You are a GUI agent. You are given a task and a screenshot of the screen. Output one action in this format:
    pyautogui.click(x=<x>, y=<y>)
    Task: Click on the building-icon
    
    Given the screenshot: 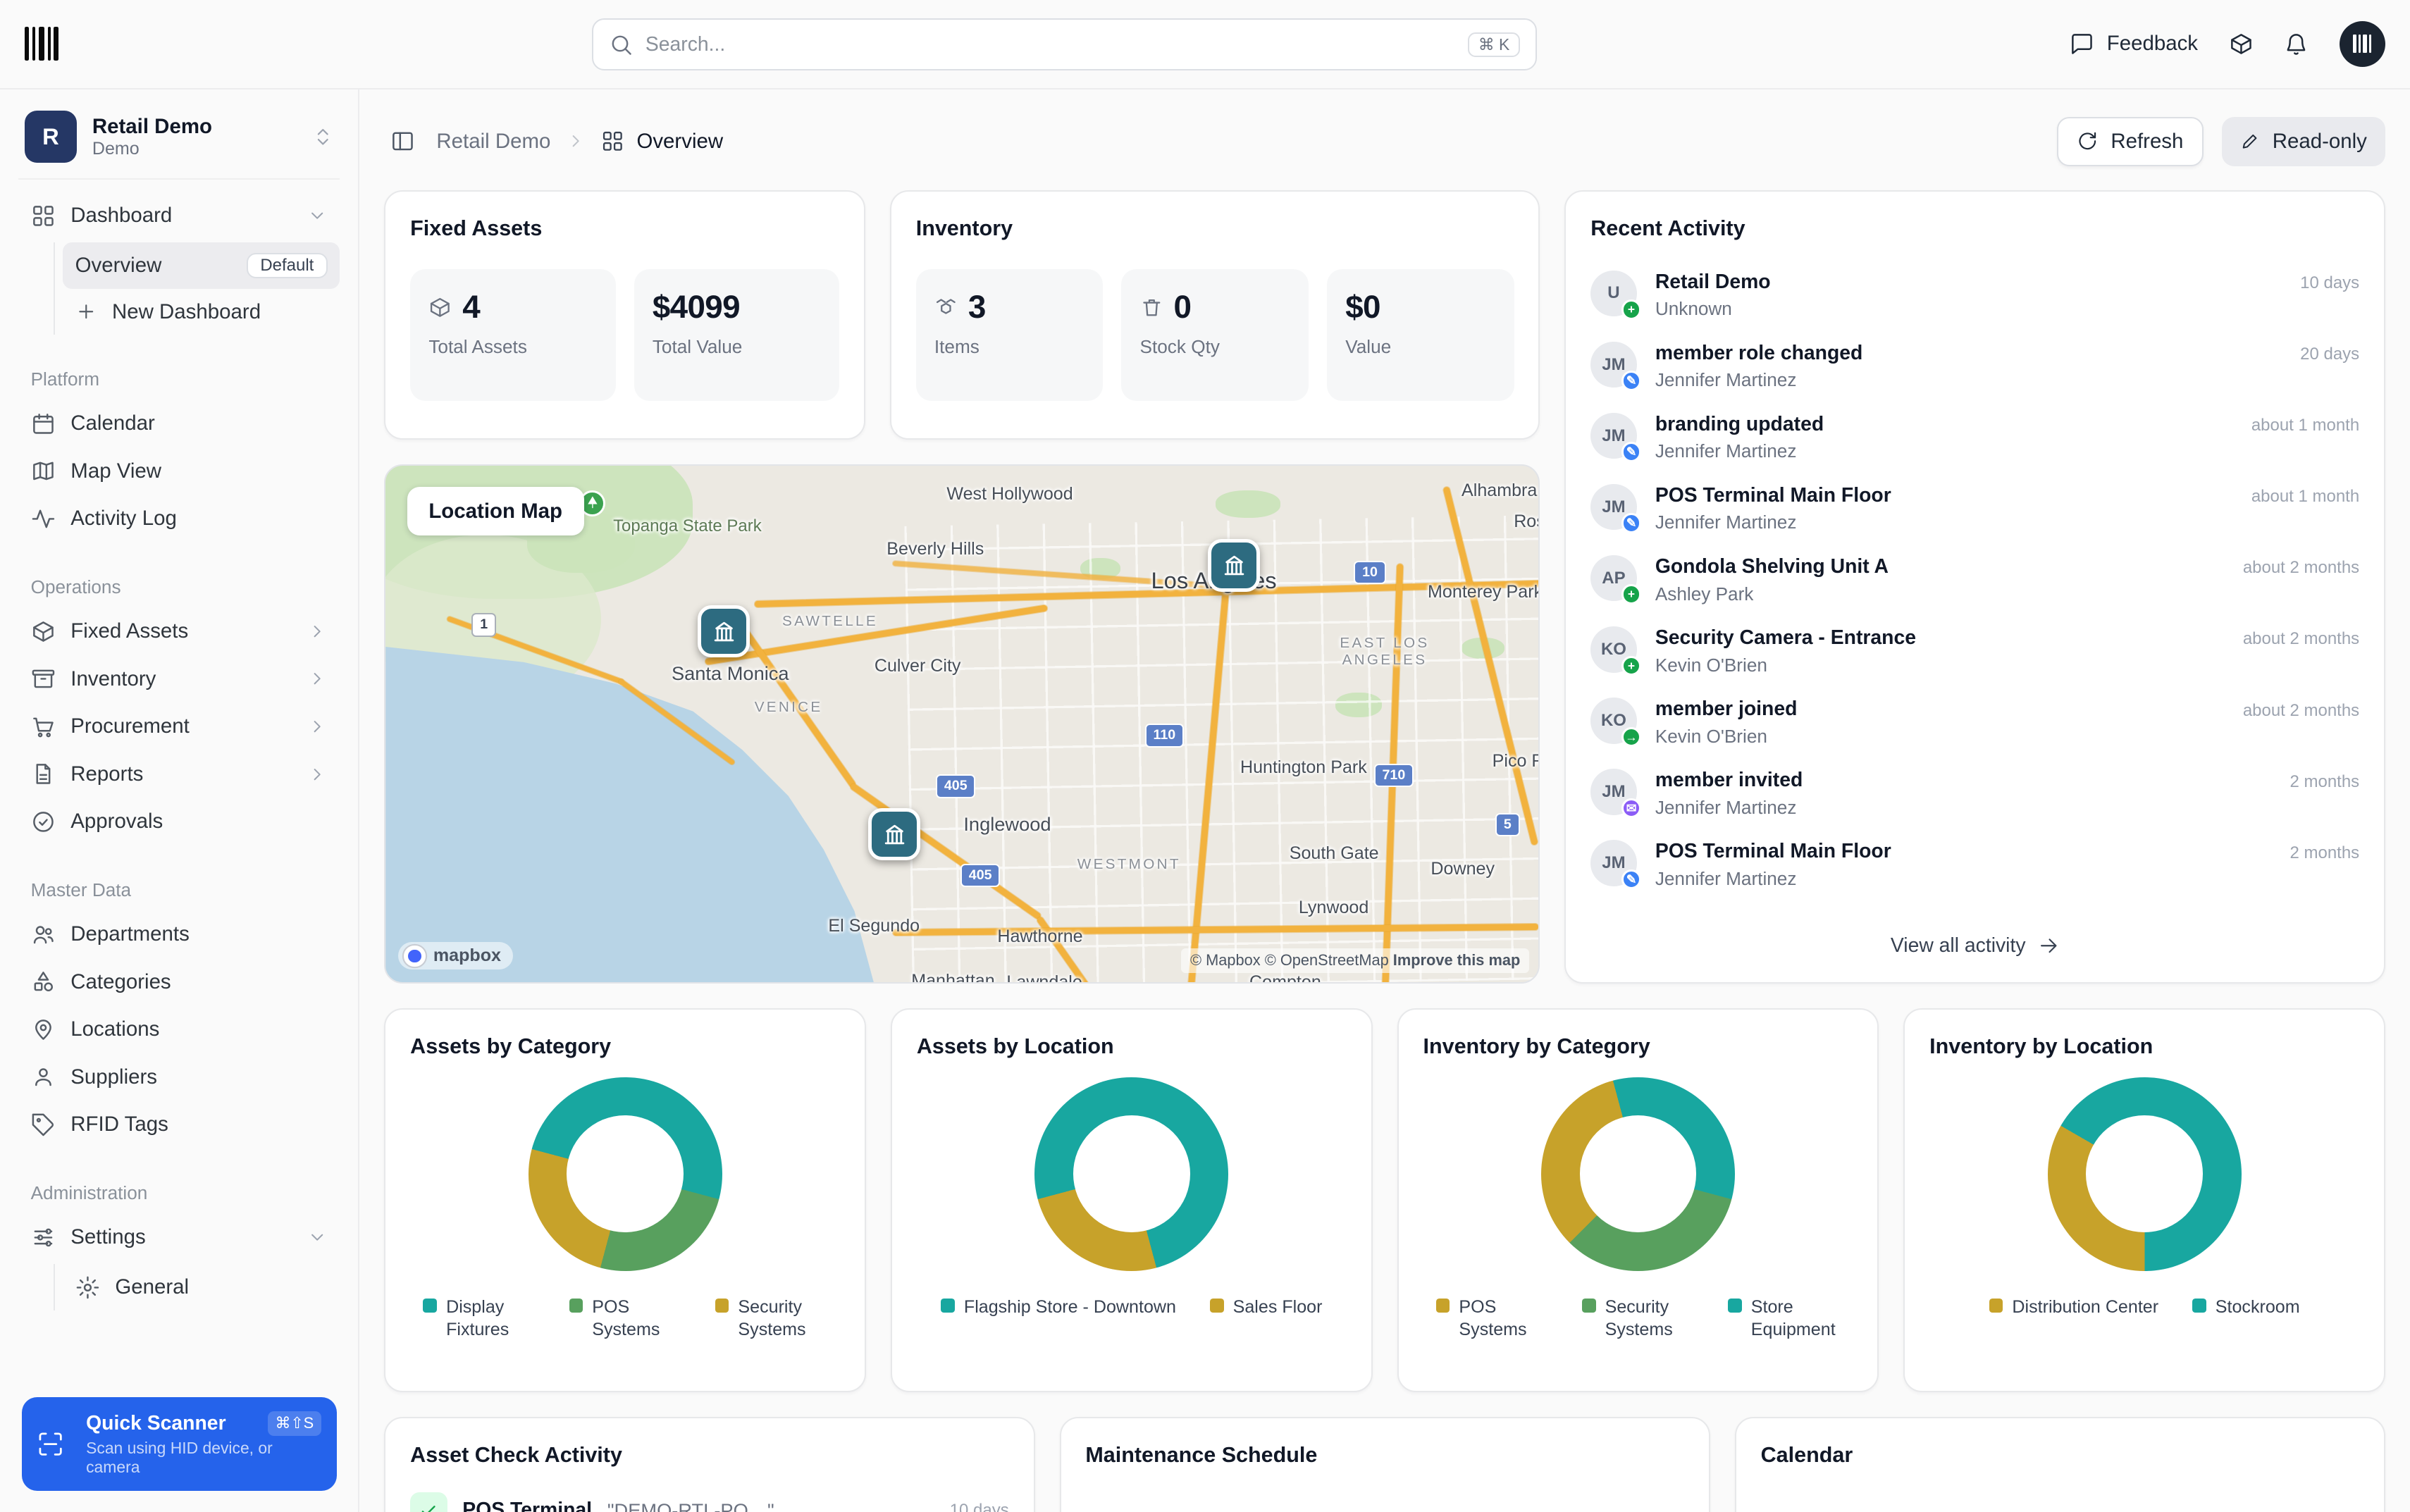 What is the action you would take?
    pyautogui.click(x=1234, y=565)
    